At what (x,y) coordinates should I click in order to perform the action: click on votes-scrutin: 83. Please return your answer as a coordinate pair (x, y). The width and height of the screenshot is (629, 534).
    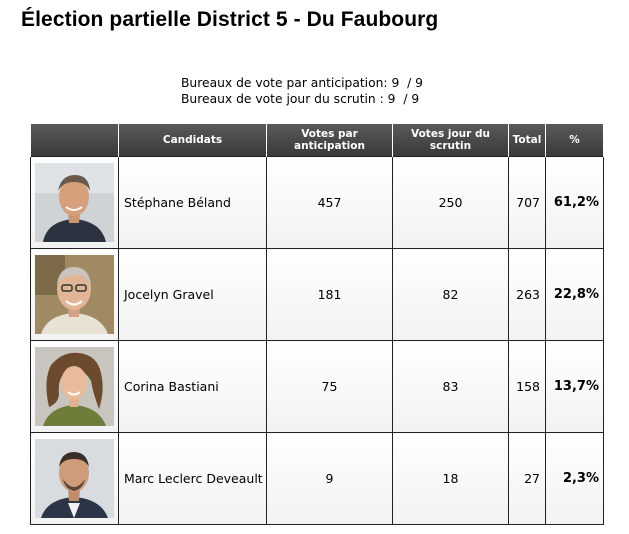
    Looking at the image, I should click on (450, 386).